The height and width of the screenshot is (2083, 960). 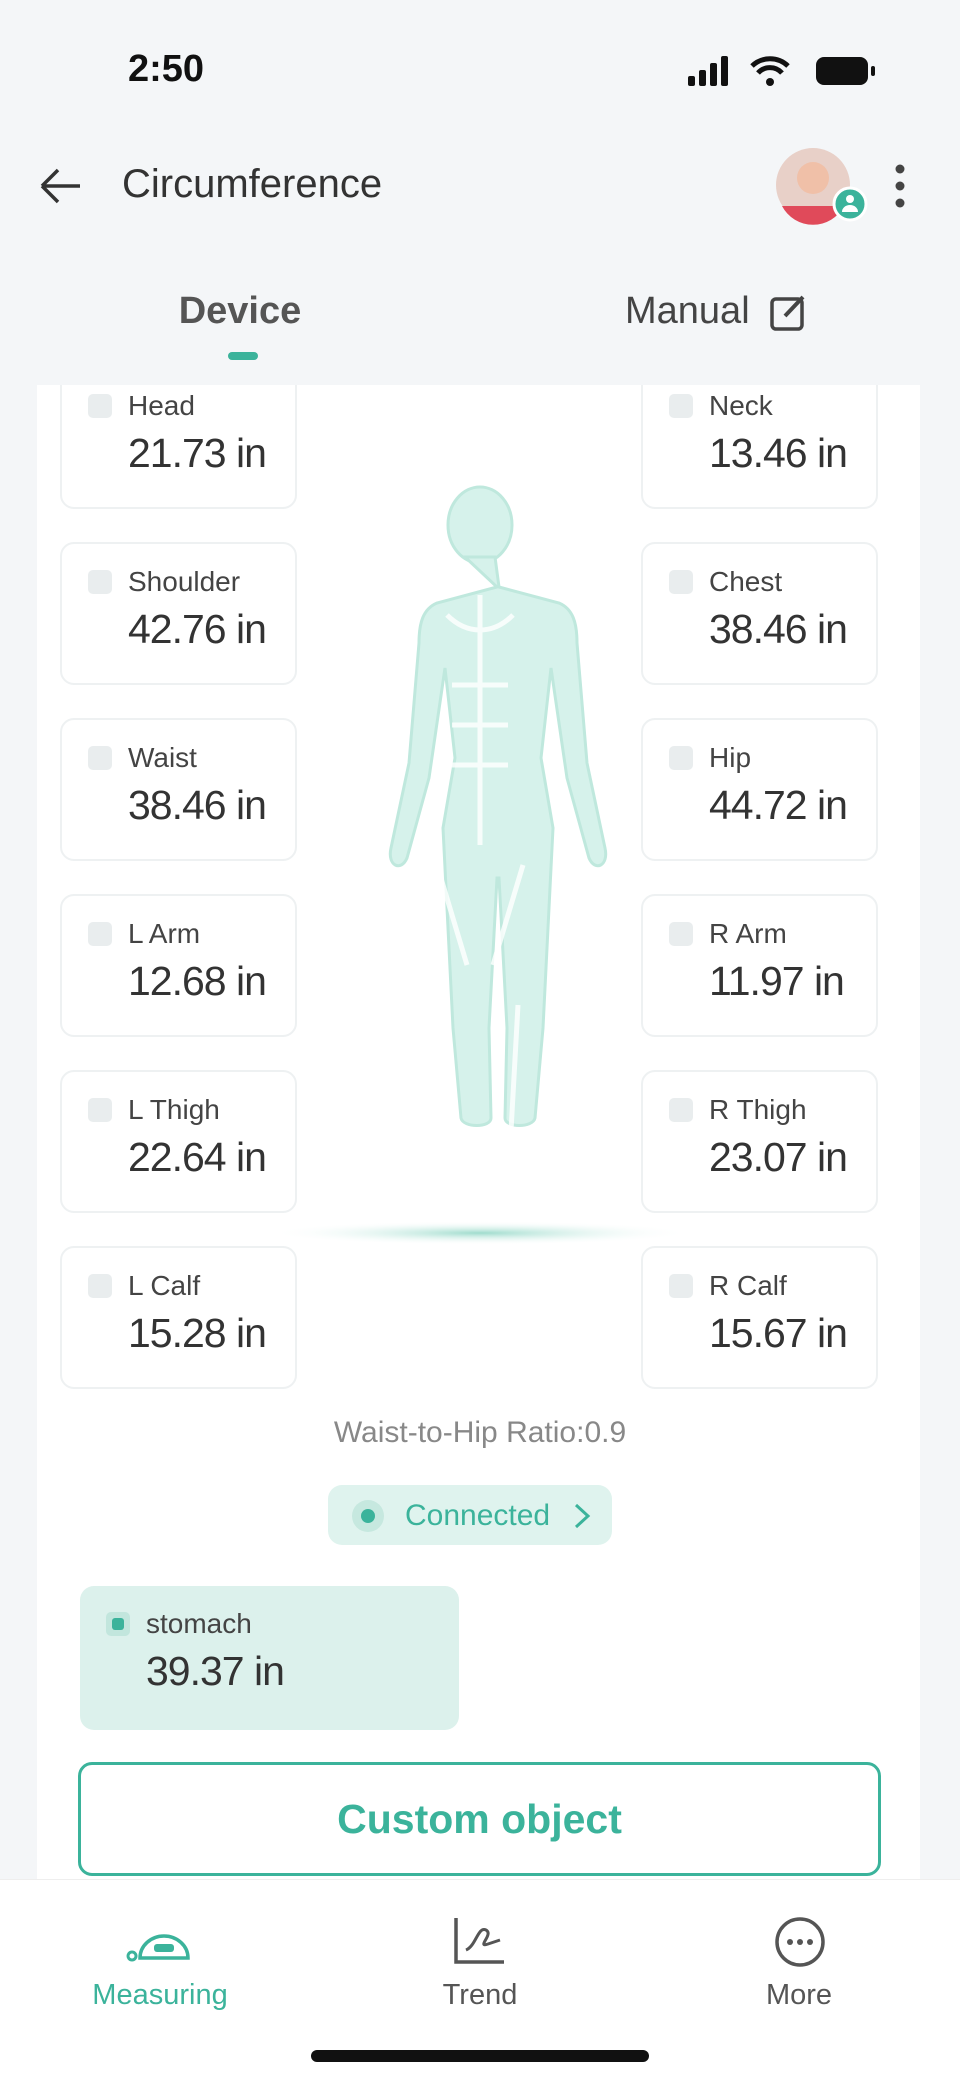 What do you see at coordinates (479, 1941) in the screenshot?
I see `trend-icon` at bounding box center [479, 1941].